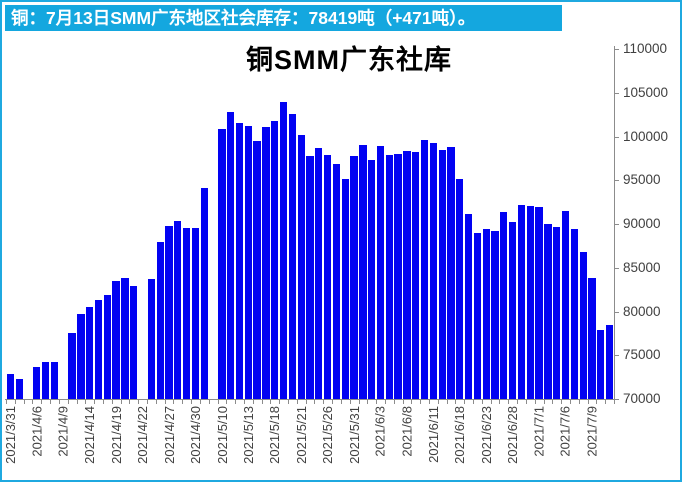 This screenshot has height=482, width=682. What do you see at coordinates (539, 431) in the screenshot?
I see `x-axis-label: 2021/7/1` at bounding box center [539, 431].